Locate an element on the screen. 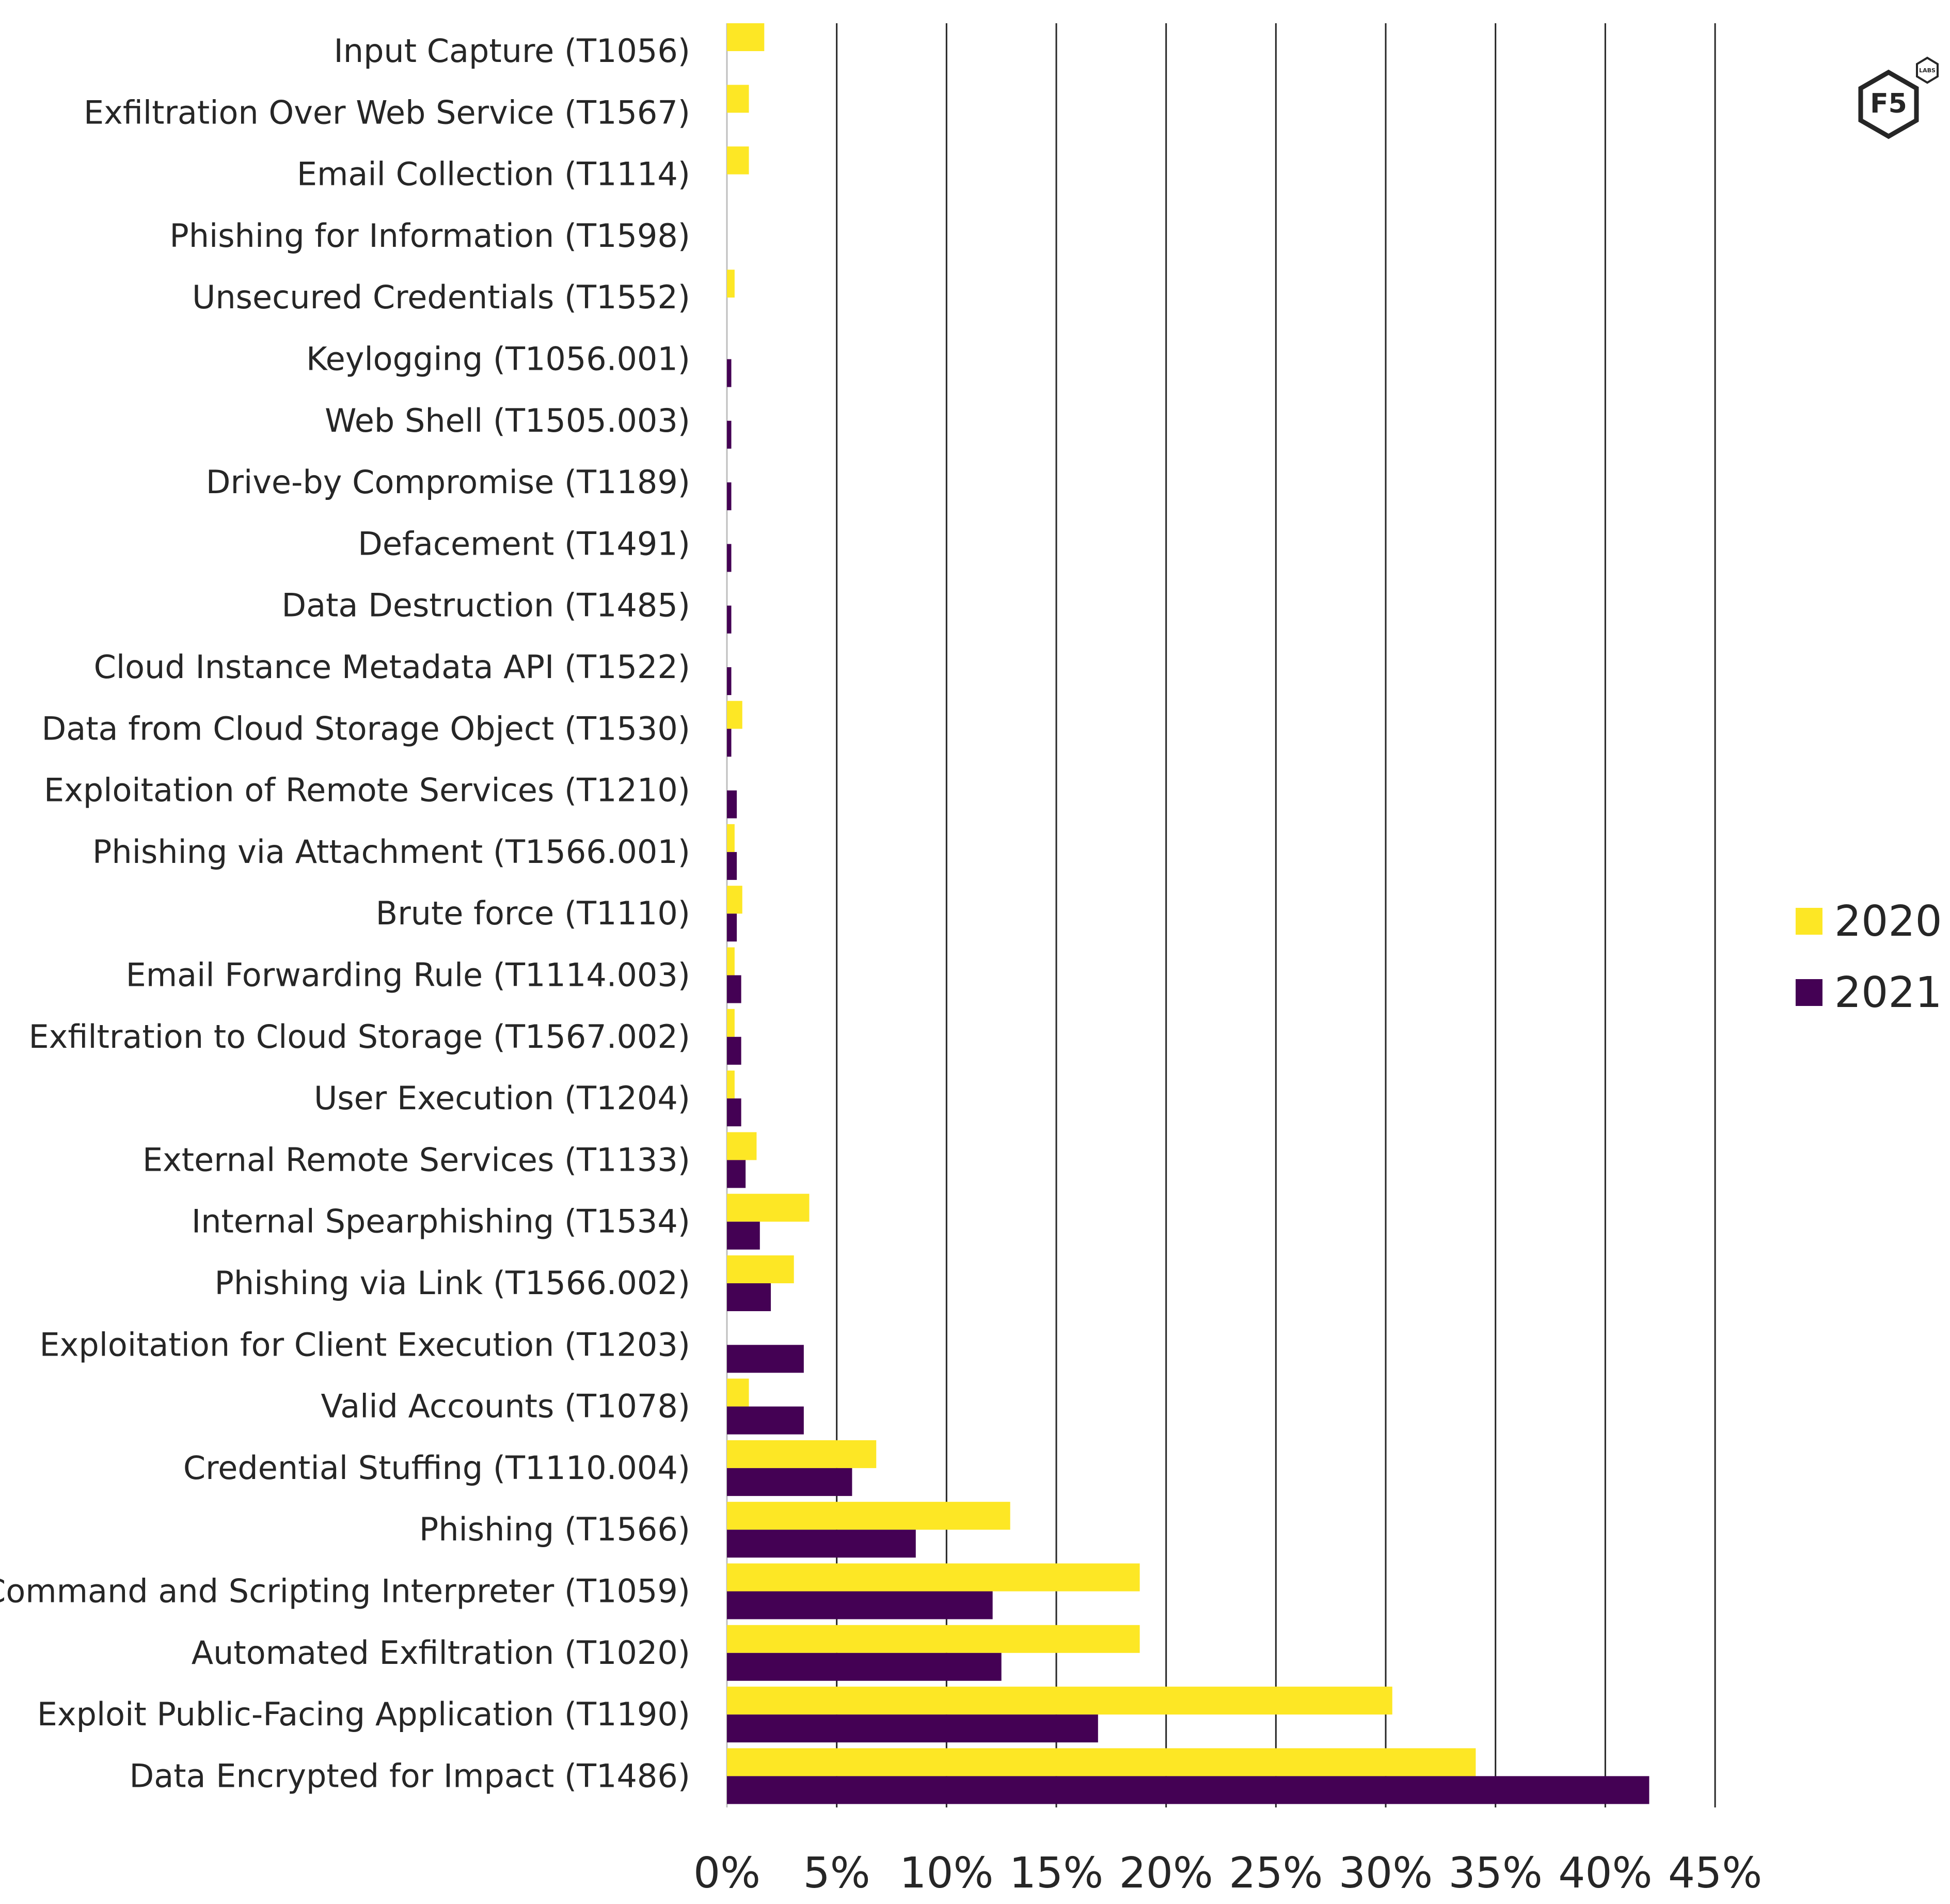  category-label: Exfiltration Over Web Service (T1567) is located at coordinates (387, 112).